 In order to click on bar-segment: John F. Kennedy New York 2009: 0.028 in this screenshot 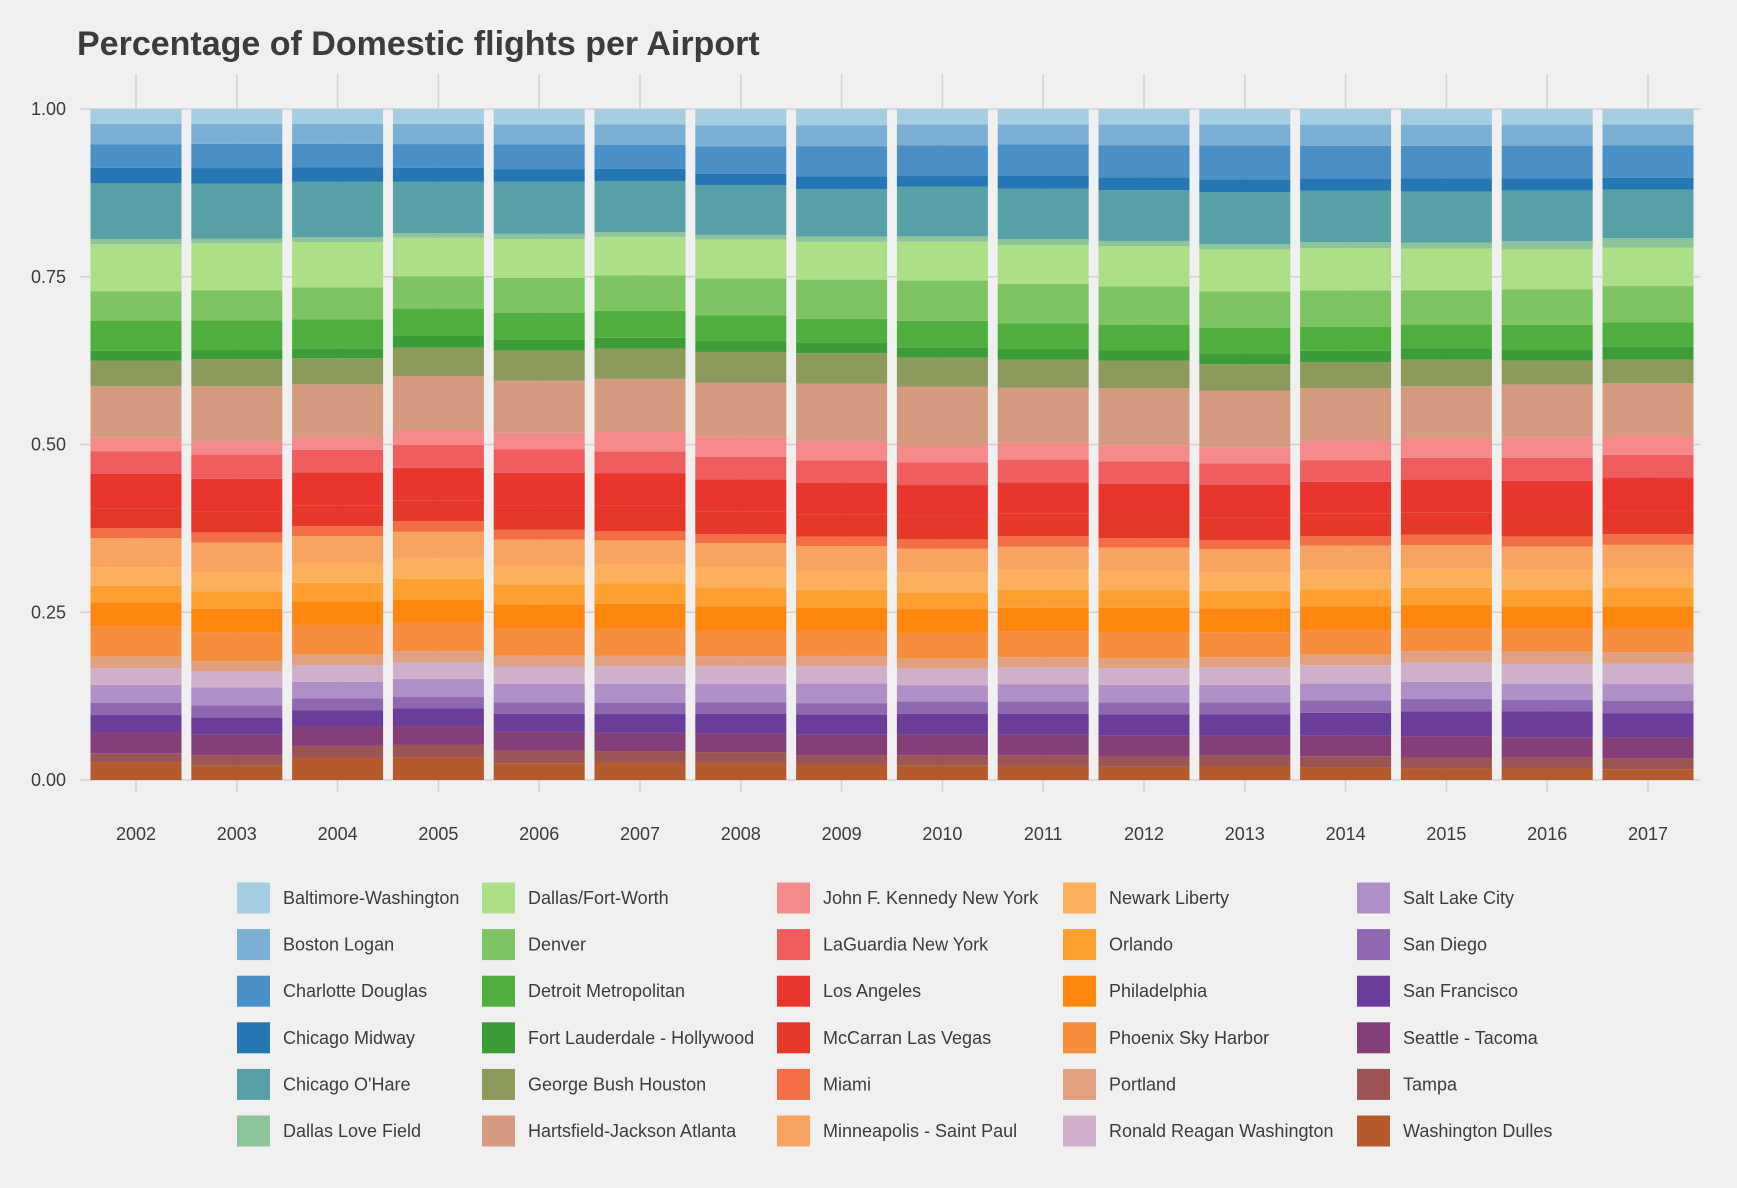, I will do `click(842, 451)`.